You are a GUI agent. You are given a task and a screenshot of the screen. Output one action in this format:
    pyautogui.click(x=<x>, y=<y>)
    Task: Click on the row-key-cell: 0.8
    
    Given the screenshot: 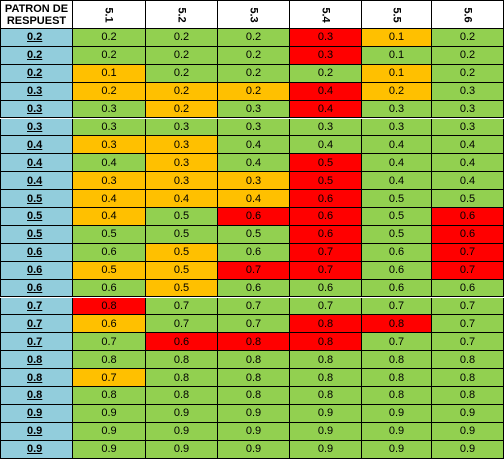 What is the action you would take?
    pyautogui.click(x=36, y=378)
    